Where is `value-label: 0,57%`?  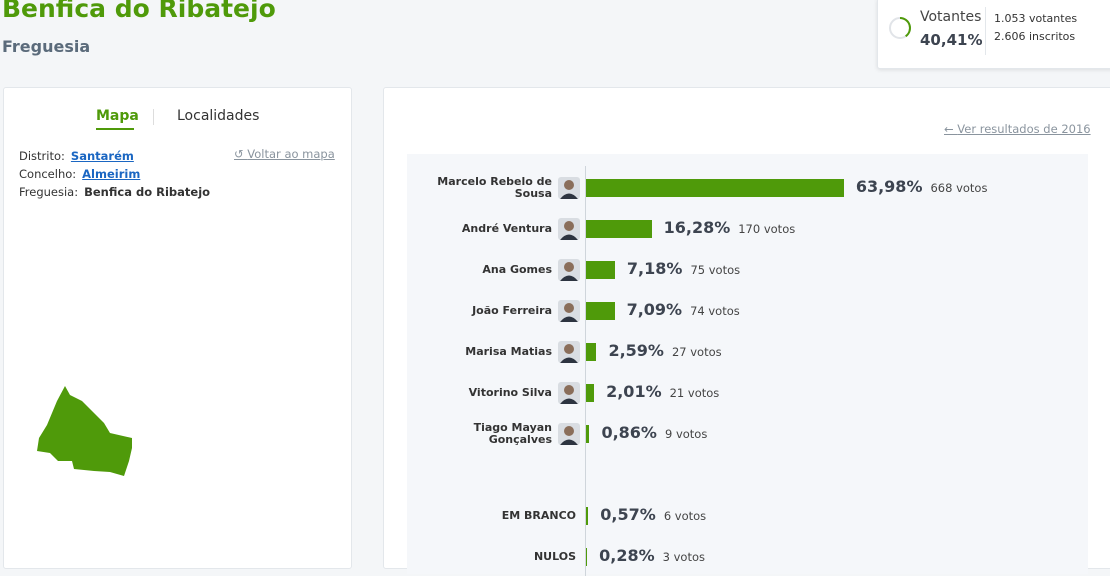 value-label: 0,57% is located at coordinates (628, 514).